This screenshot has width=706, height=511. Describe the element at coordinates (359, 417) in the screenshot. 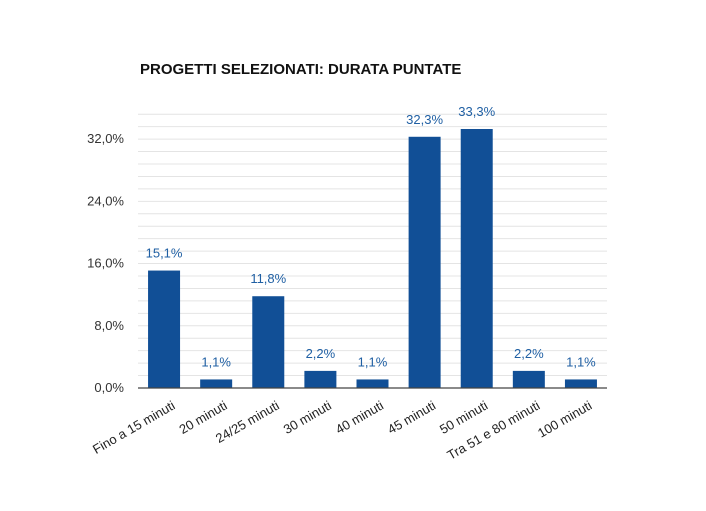

I see `x-tick-label: 40 minuti` at that location.